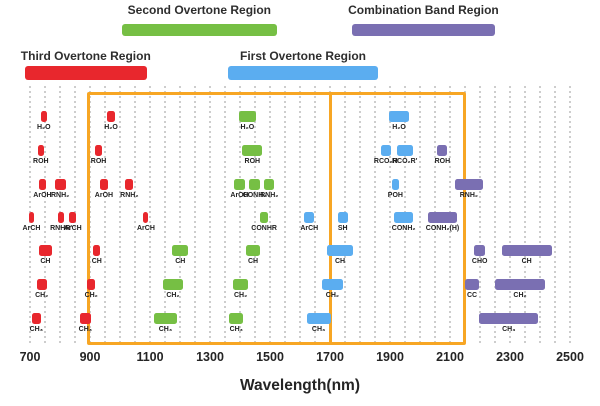  Describe the element at coordinates (303, 56) in the screenshot. I see `legend-title-first-overtone-region: First Overtone Region` at that location.